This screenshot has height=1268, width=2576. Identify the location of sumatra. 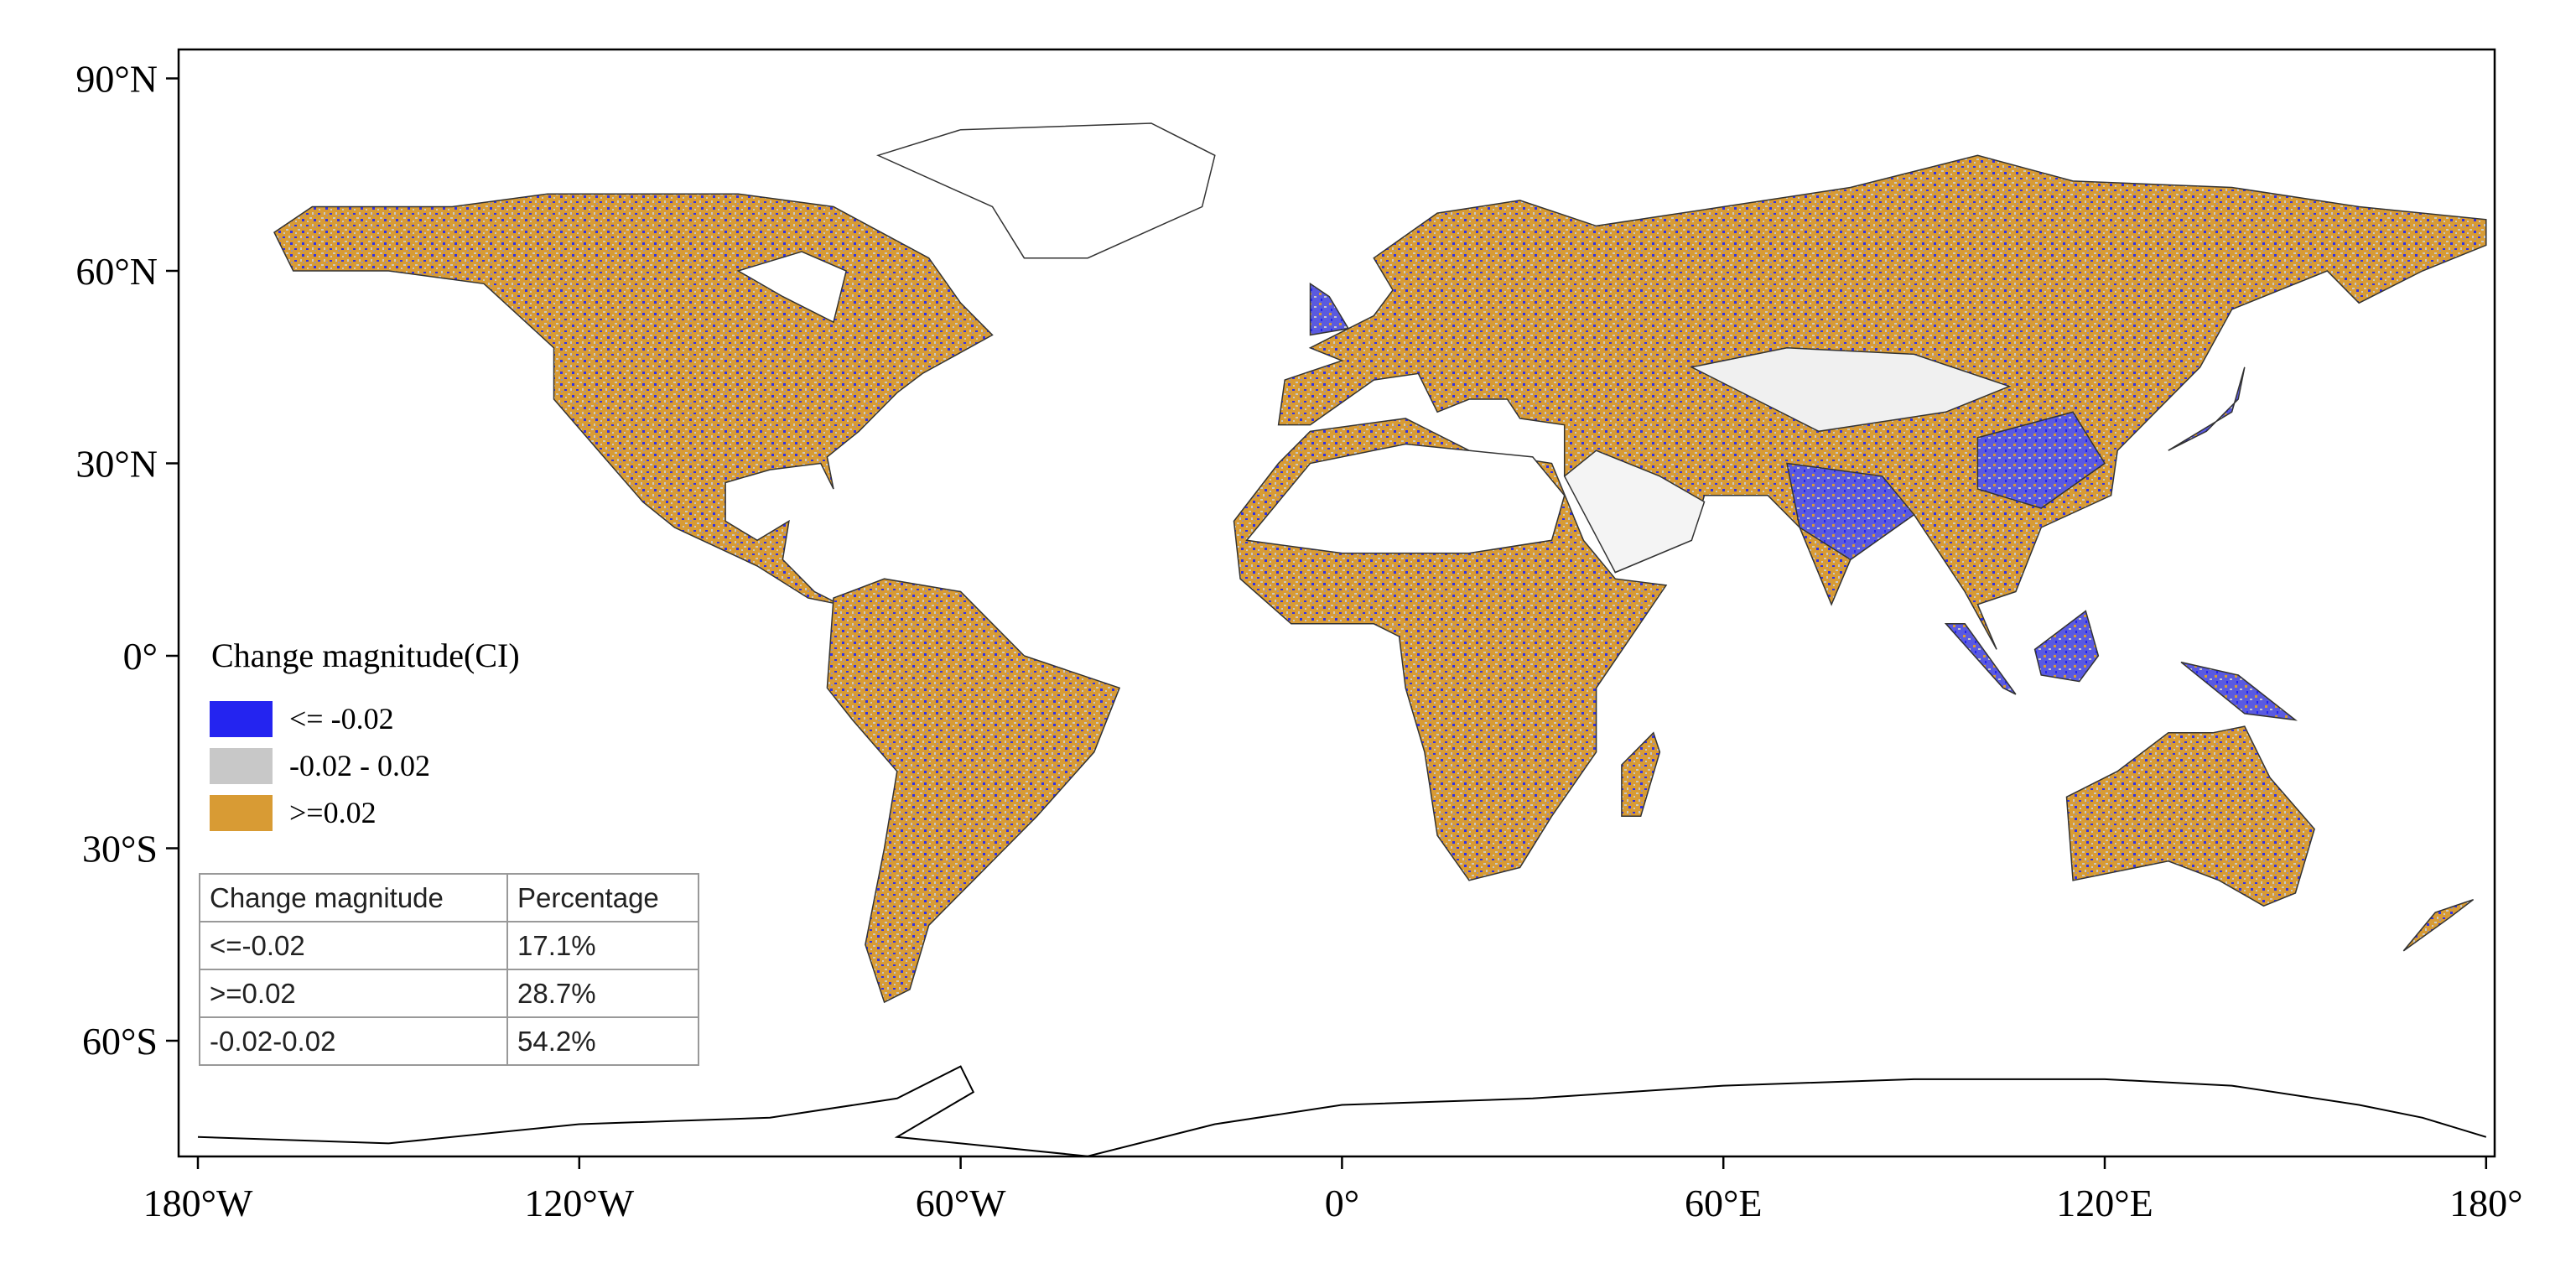
(1980, 659).